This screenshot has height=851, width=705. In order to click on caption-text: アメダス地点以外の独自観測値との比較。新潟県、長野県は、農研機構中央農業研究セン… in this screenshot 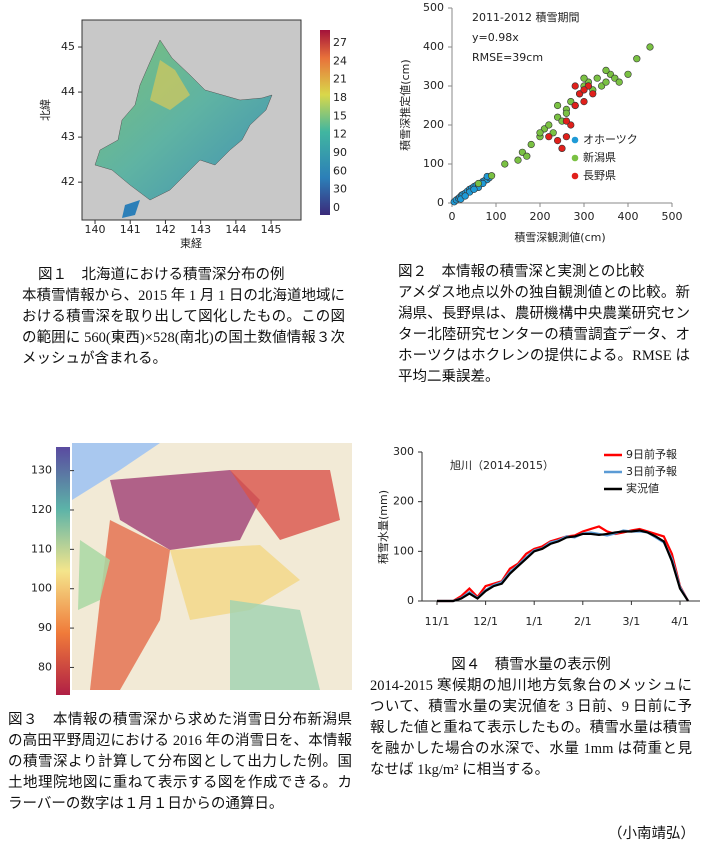, I will do `click(544, 335)`.